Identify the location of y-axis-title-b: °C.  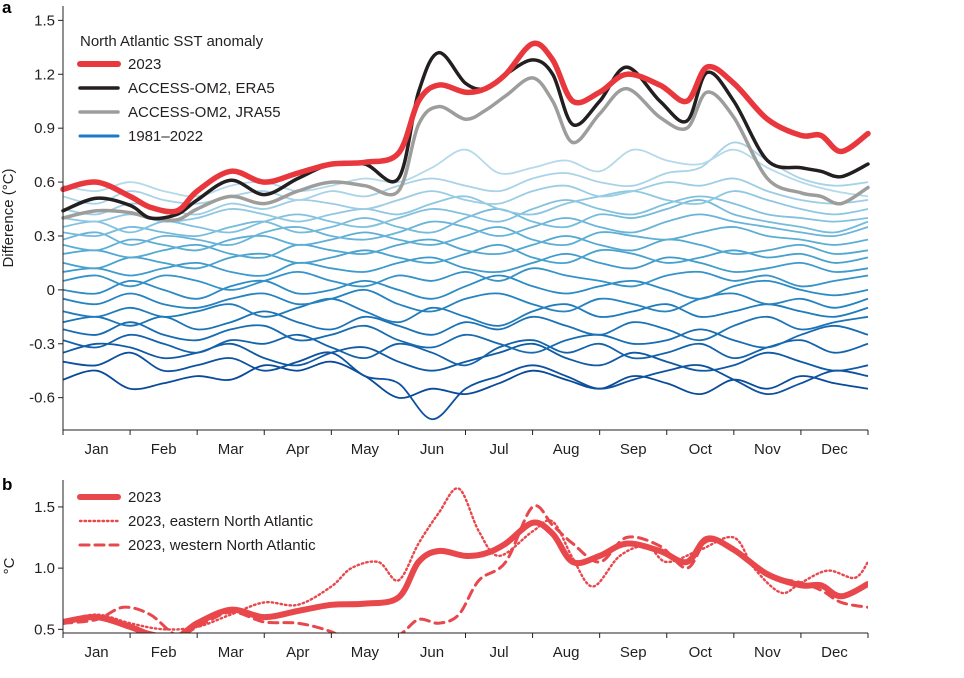
(9, 565).